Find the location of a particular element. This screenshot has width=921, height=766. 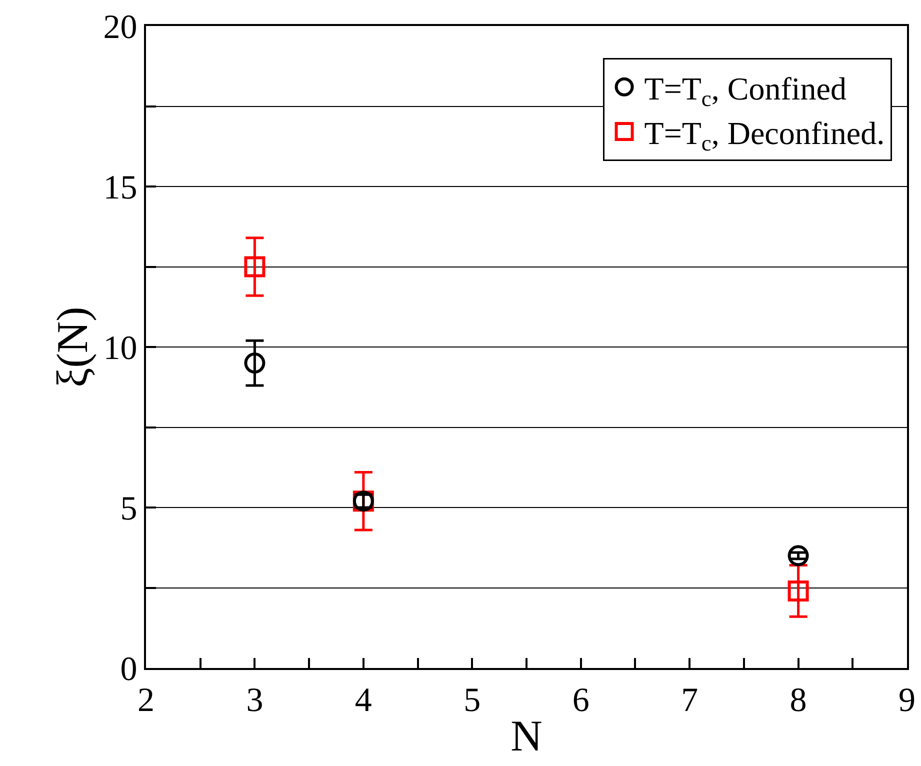

legend-label: T=T$_{c}$, Confined is located at coordinates (745, 91).